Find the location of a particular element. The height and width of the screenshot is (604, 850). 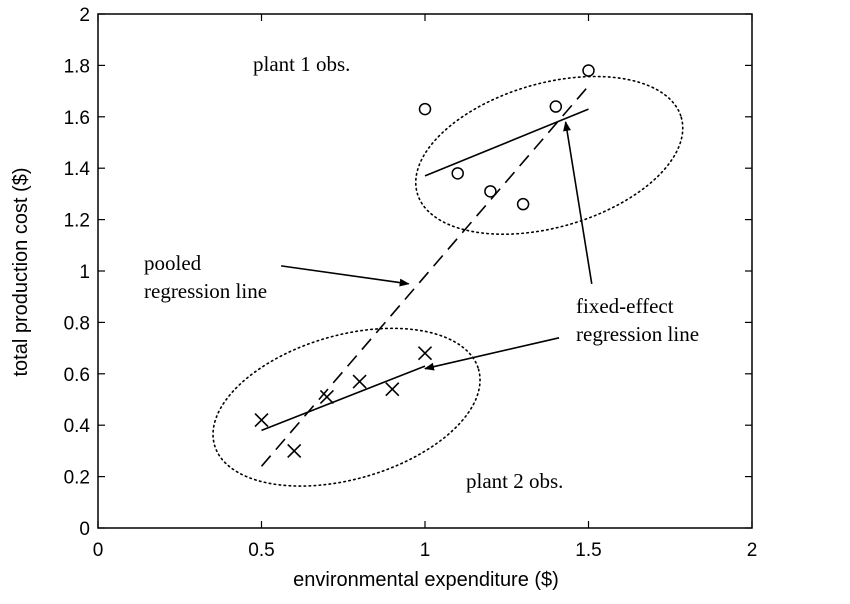

y-tick-label: 0.2 is located at coordinates (77, 478).